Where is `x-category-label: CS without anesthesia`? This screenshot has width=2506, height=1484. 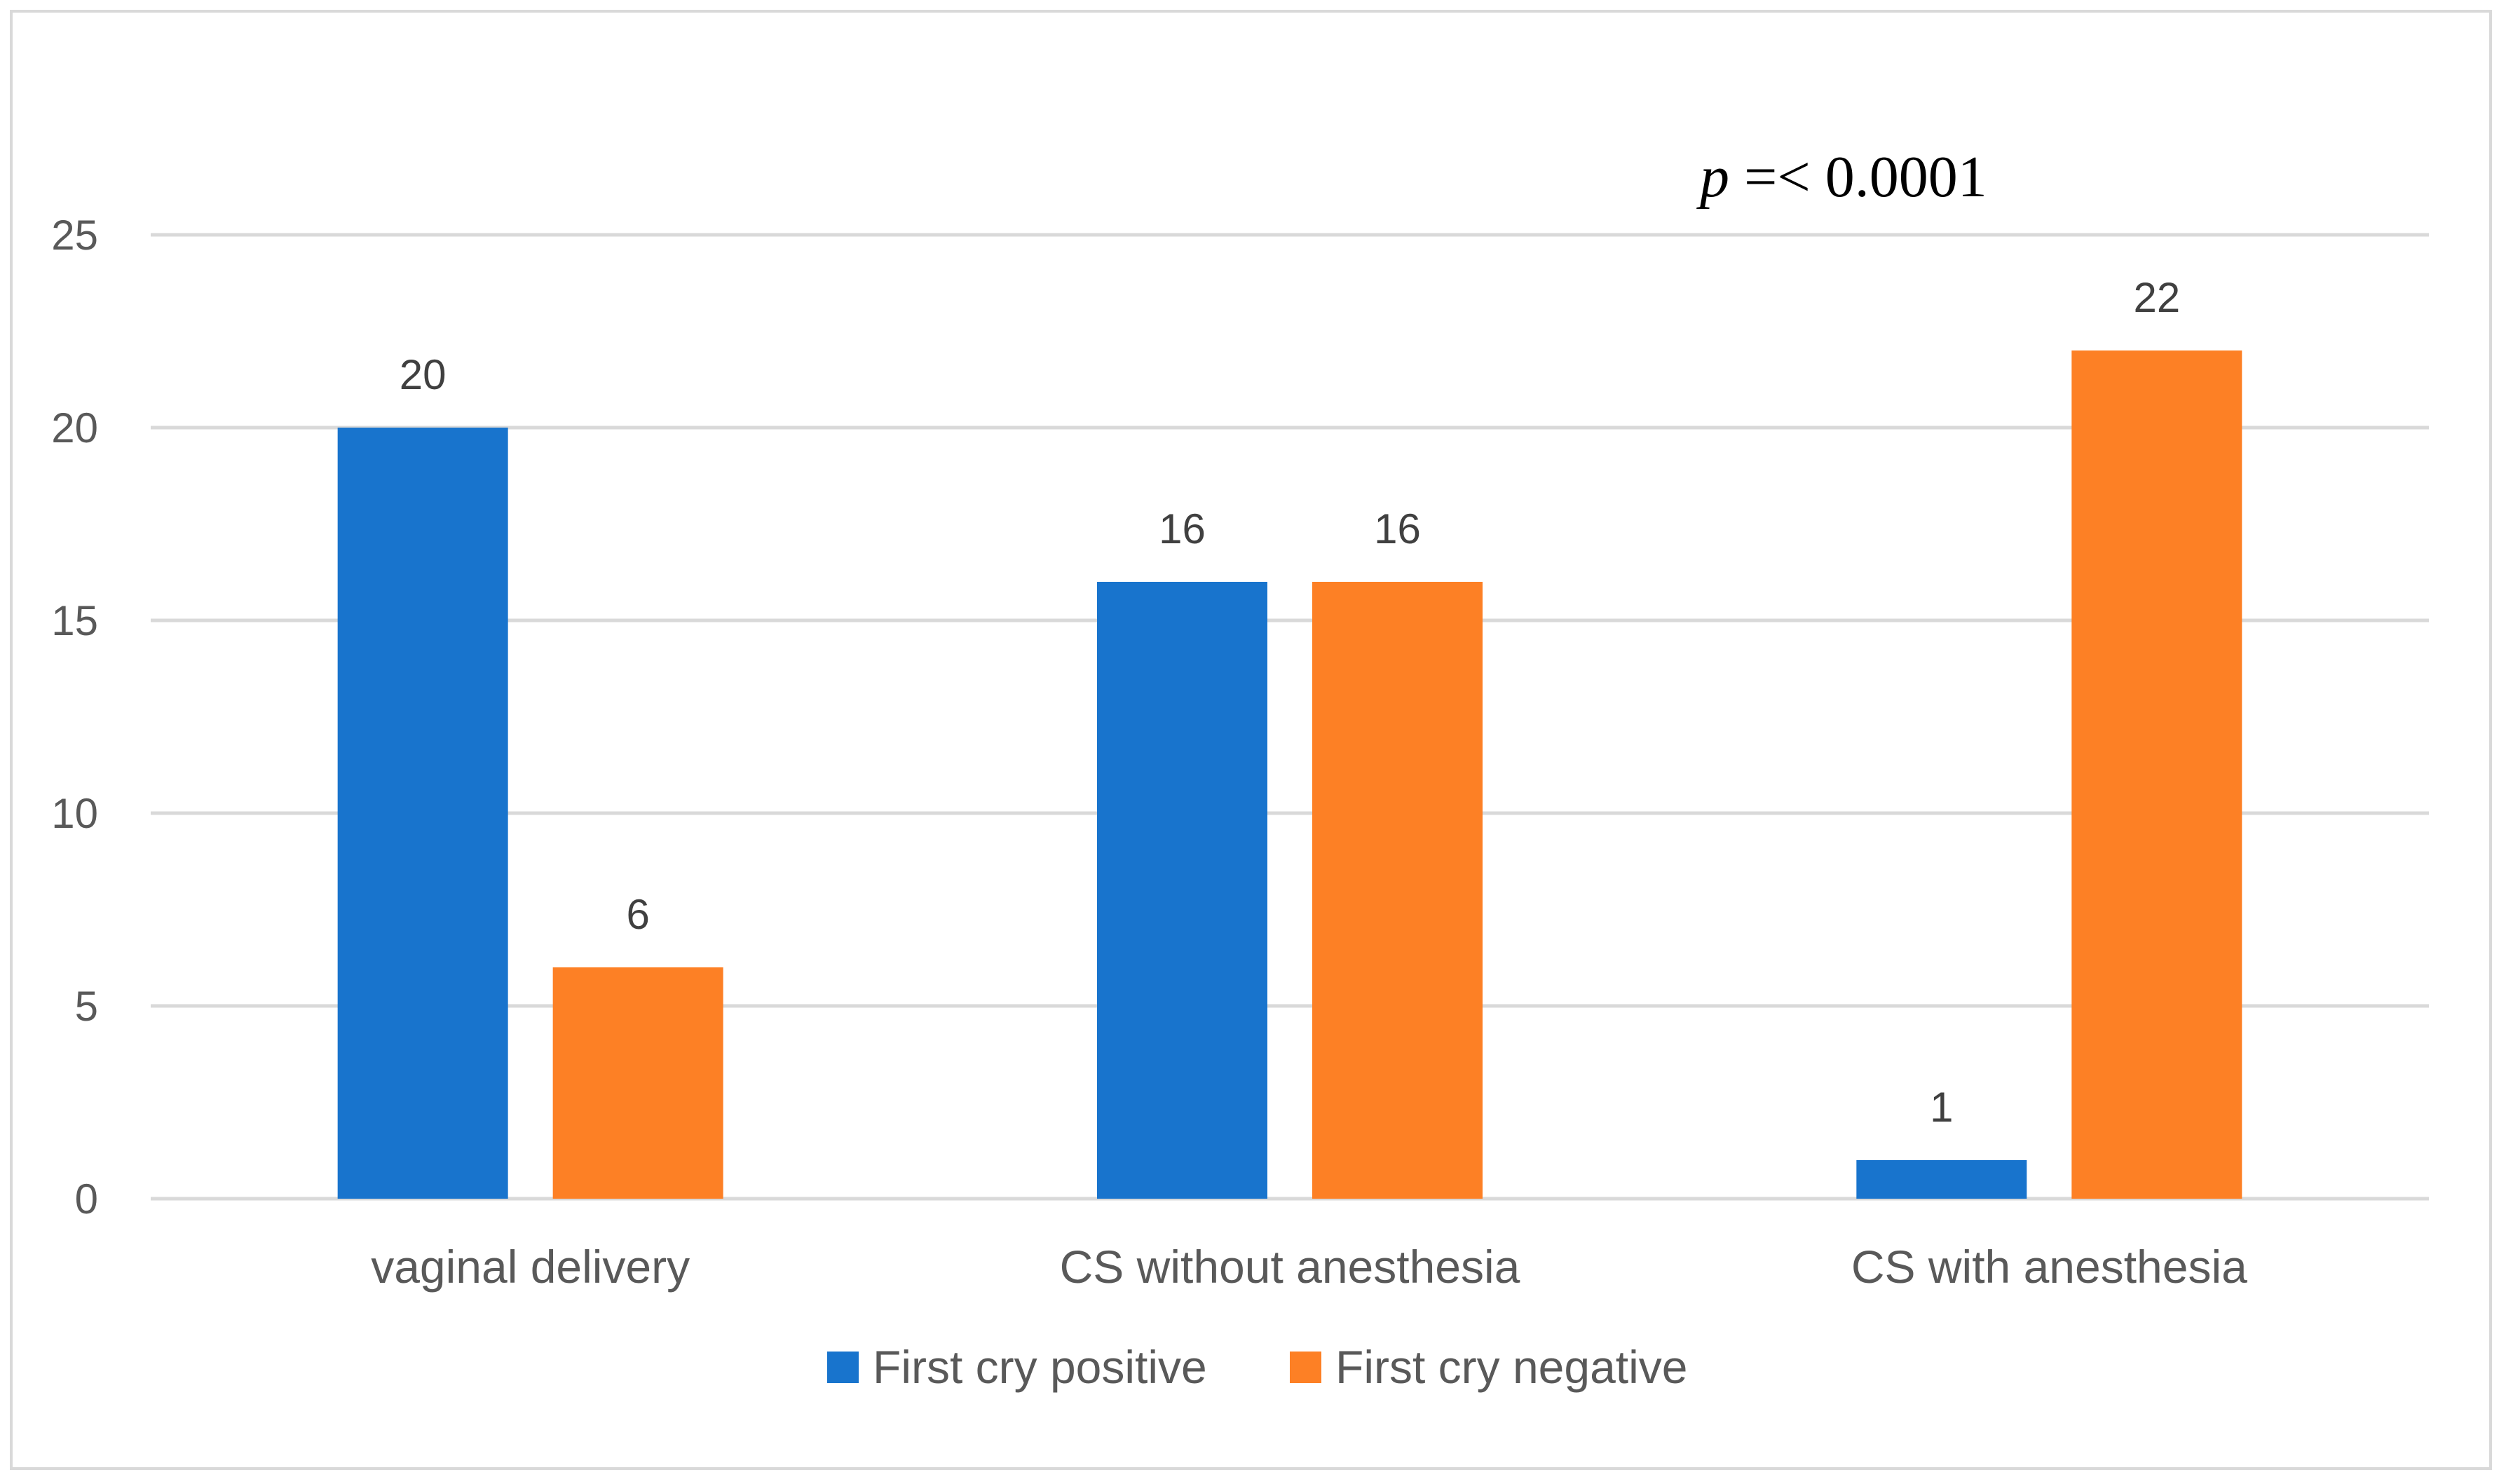
x-category-label: CS without anesthesia is located at coordinates (1290, 1267).